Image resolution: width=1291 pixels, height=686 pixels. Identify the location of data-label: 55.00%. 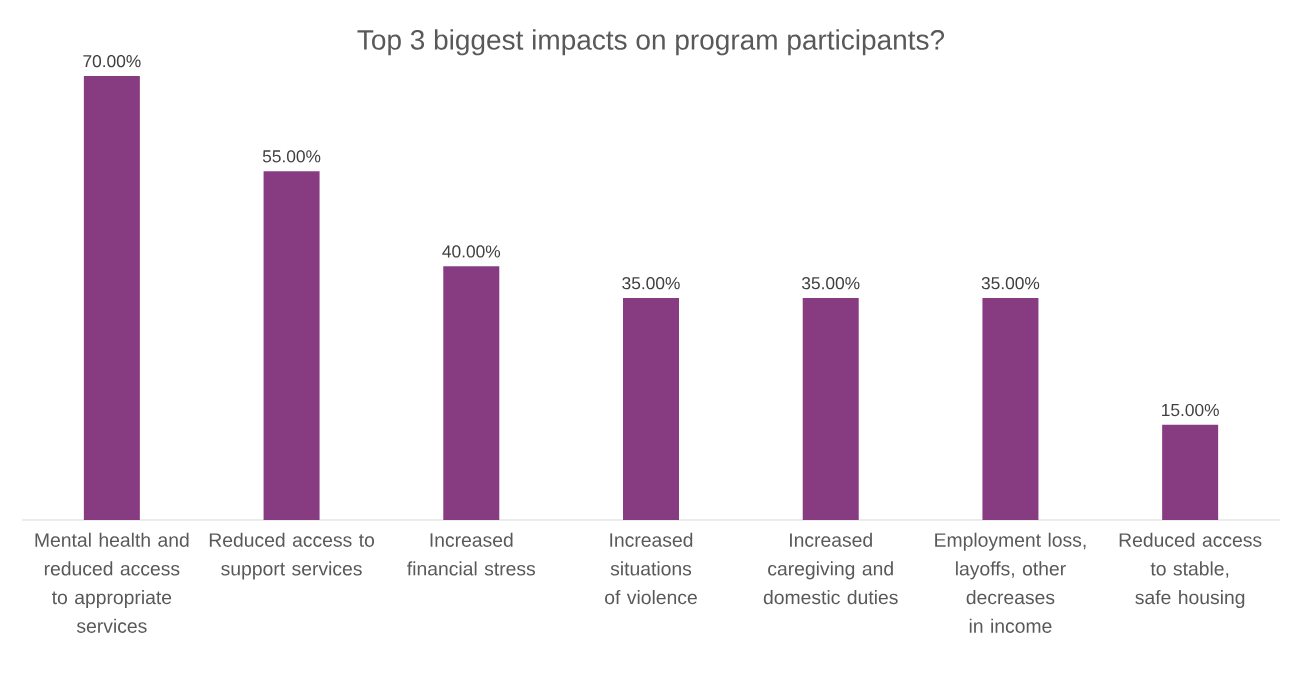
(291, 156).